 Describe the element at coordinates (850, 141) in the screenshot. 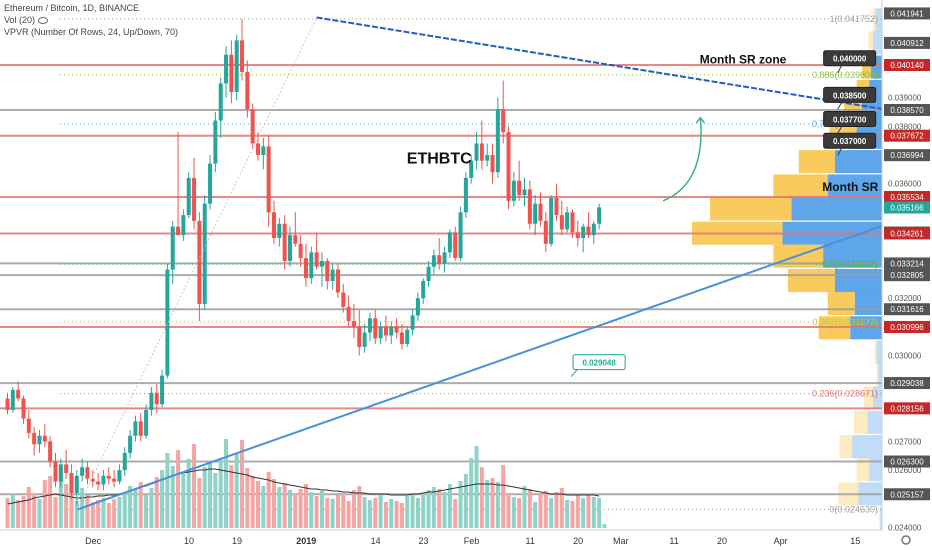

I see `callout-text: 0.037000` at that location.